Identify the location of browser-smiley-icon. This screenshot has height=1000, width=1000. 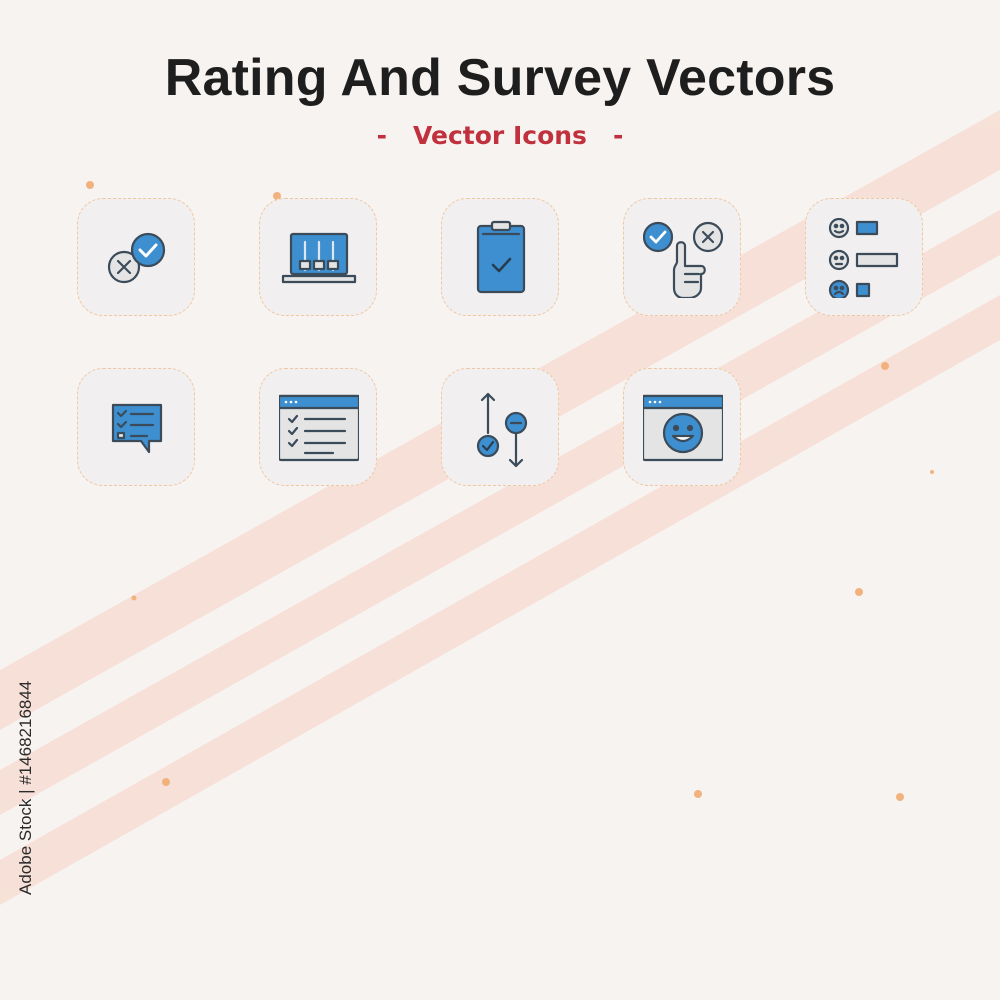
(683, 428).